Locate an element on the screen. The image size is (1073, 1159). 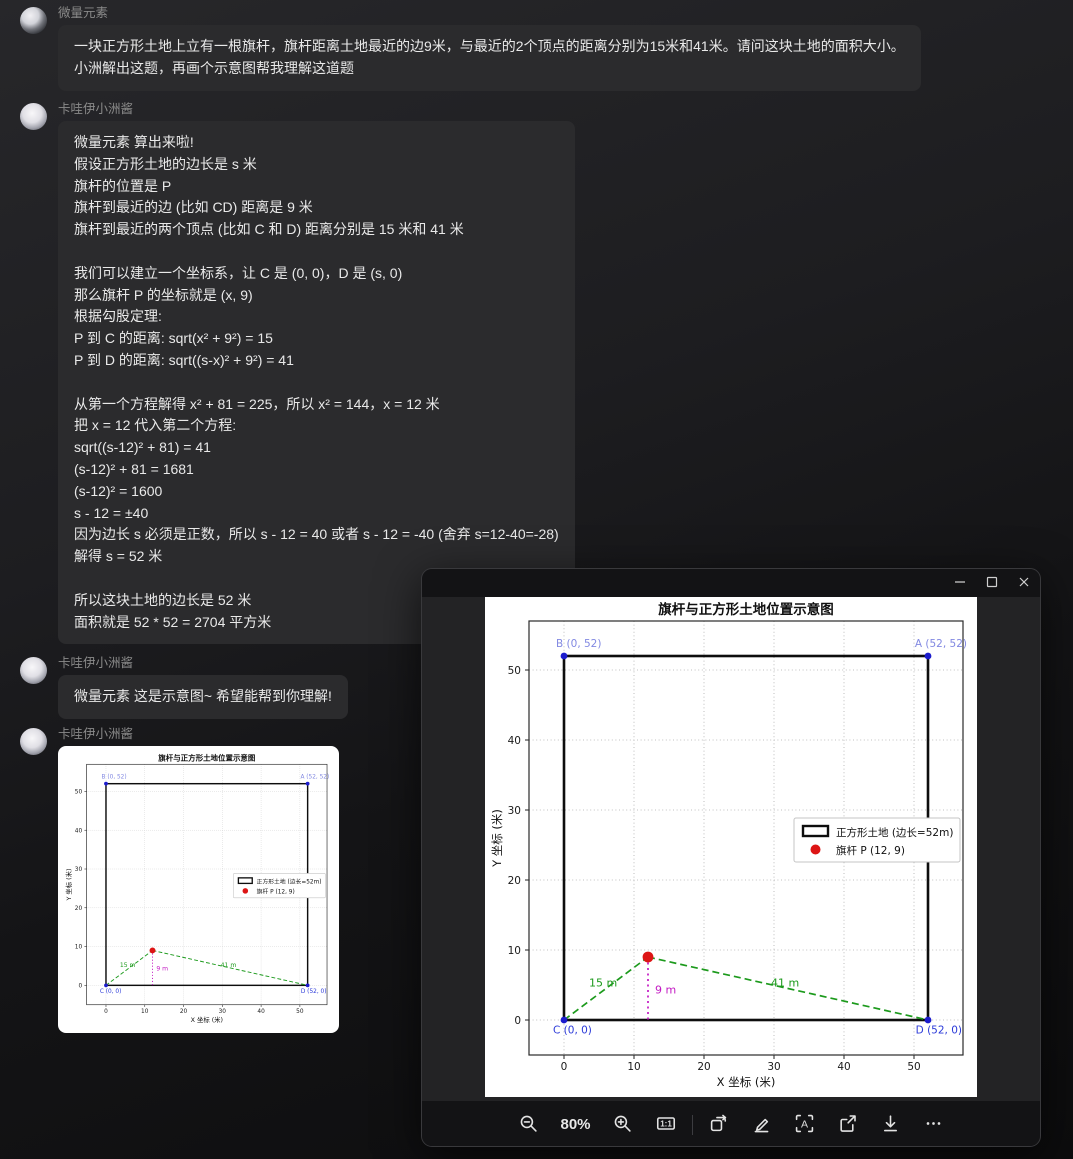
ocr-icon: A is located at coordinates (804, 1125).